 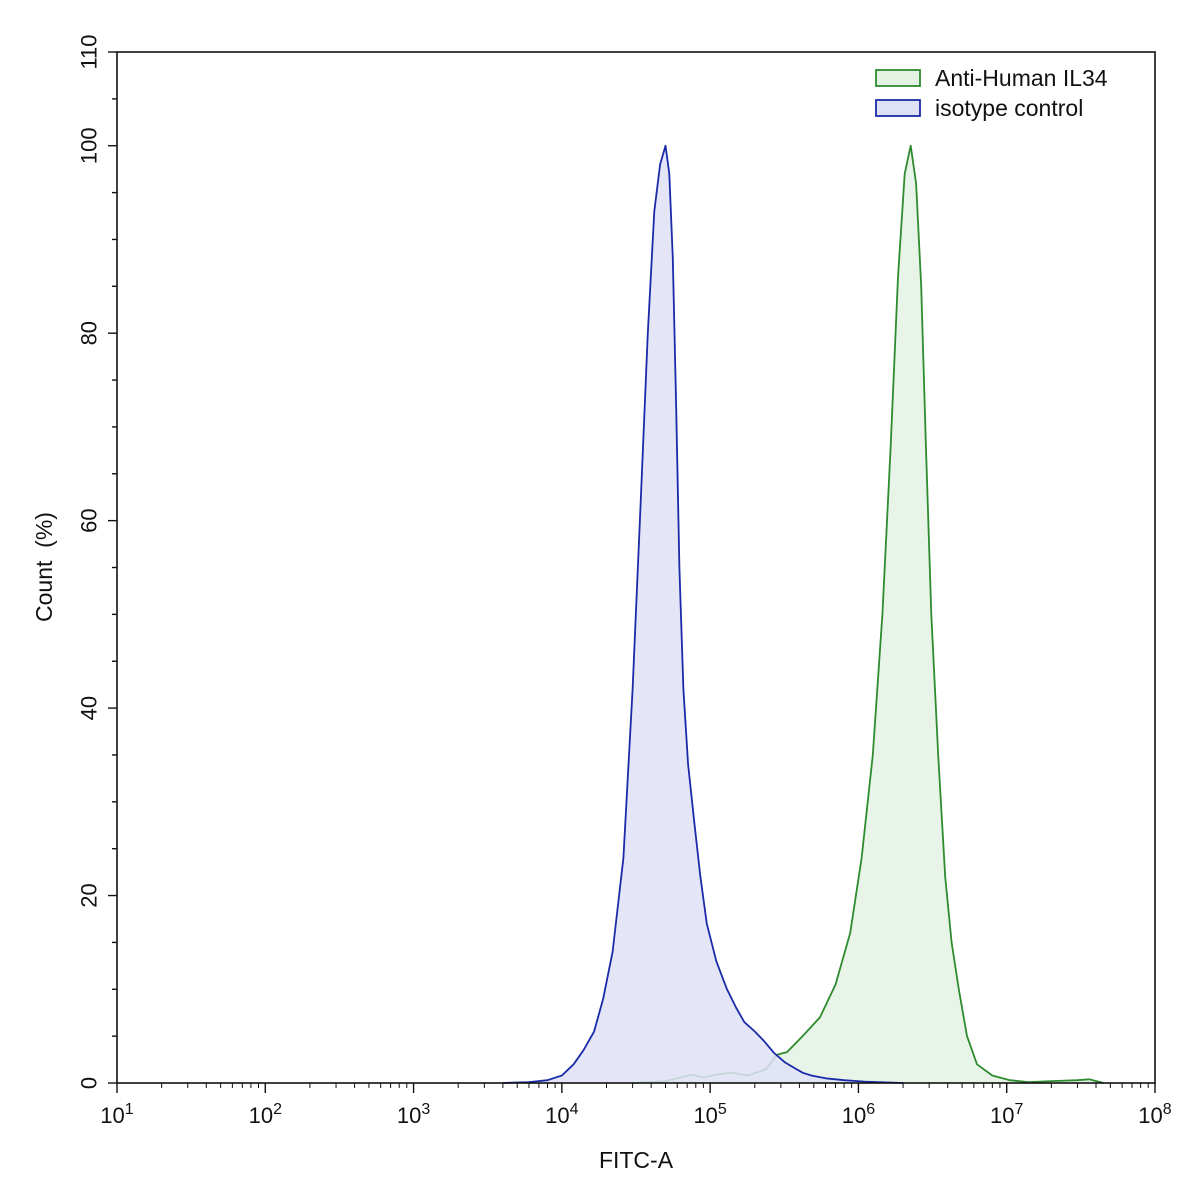 I want to click on y-tick-label: 0, so click(x=89, y=1083).